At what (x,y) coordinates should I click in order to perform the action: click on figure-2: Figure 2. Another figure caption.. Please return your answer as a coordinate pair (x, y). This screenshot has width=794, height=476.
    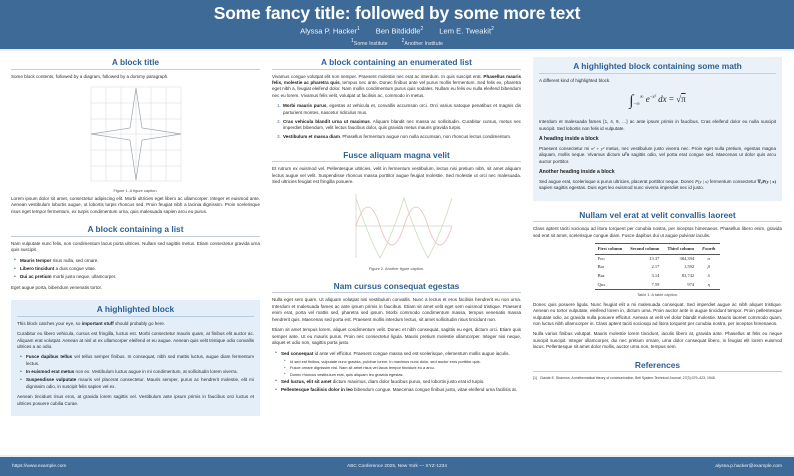
    Looking at the image, I should click on (396, 231).